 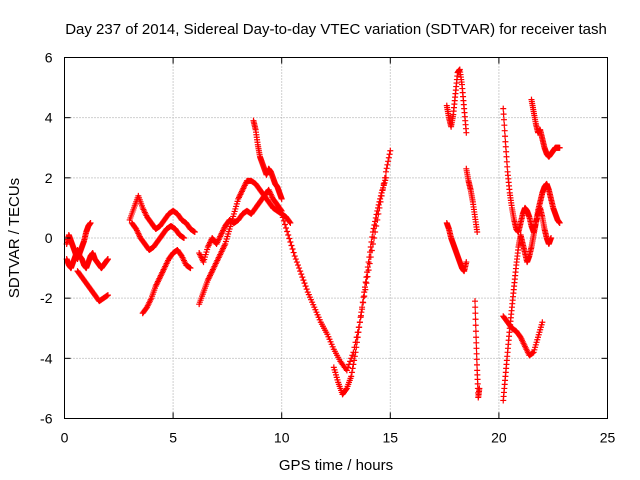 I want to click on x-axis-label: GPS time / hours, so click(x=336, y=465).